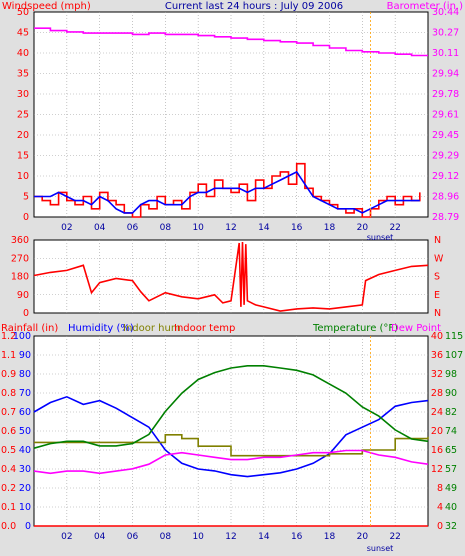 This screenshot has width=465, height=556. I want to click on x-tick-label: 02, so click(66, 537).